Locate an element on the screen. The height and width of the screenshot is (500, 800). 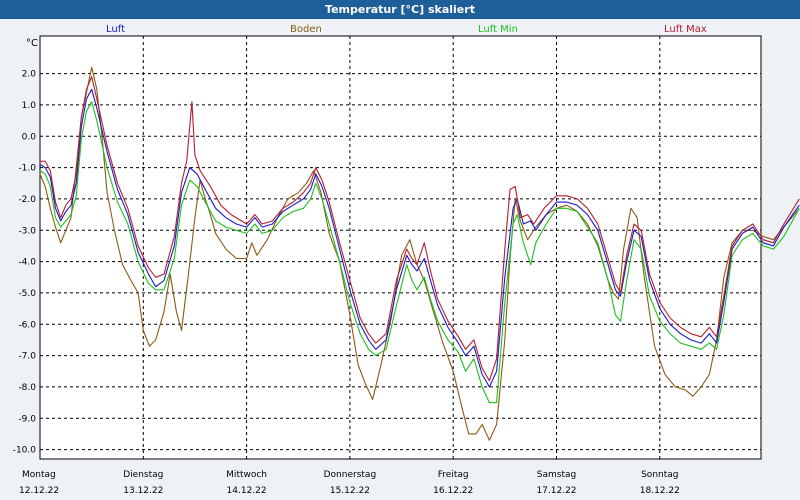
x-tick-day: Freitag is located at coordinates (453, 475).